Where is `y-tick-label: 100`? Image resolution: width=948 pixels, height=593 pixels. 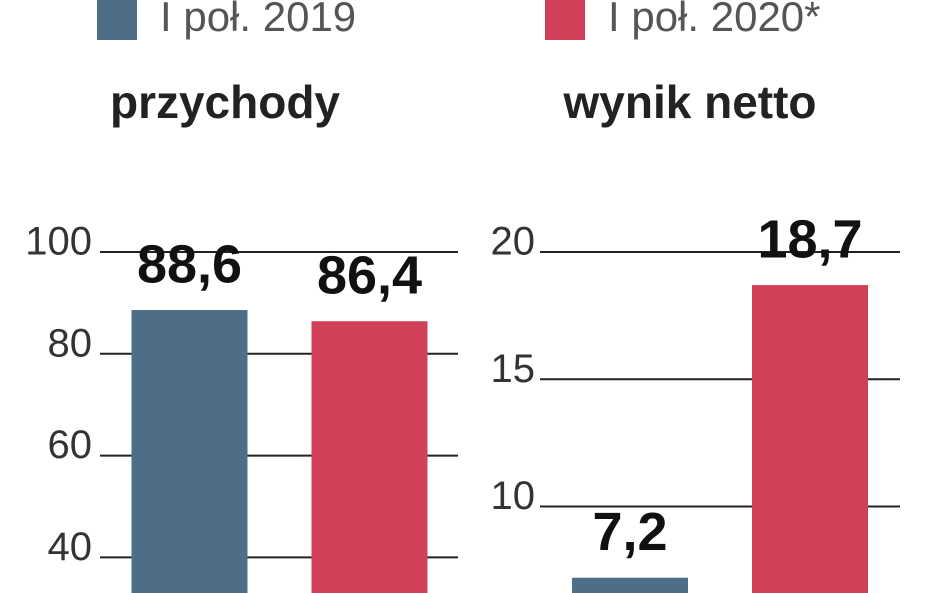
y-tick-label: 100 is located at coordinates (58, 242).